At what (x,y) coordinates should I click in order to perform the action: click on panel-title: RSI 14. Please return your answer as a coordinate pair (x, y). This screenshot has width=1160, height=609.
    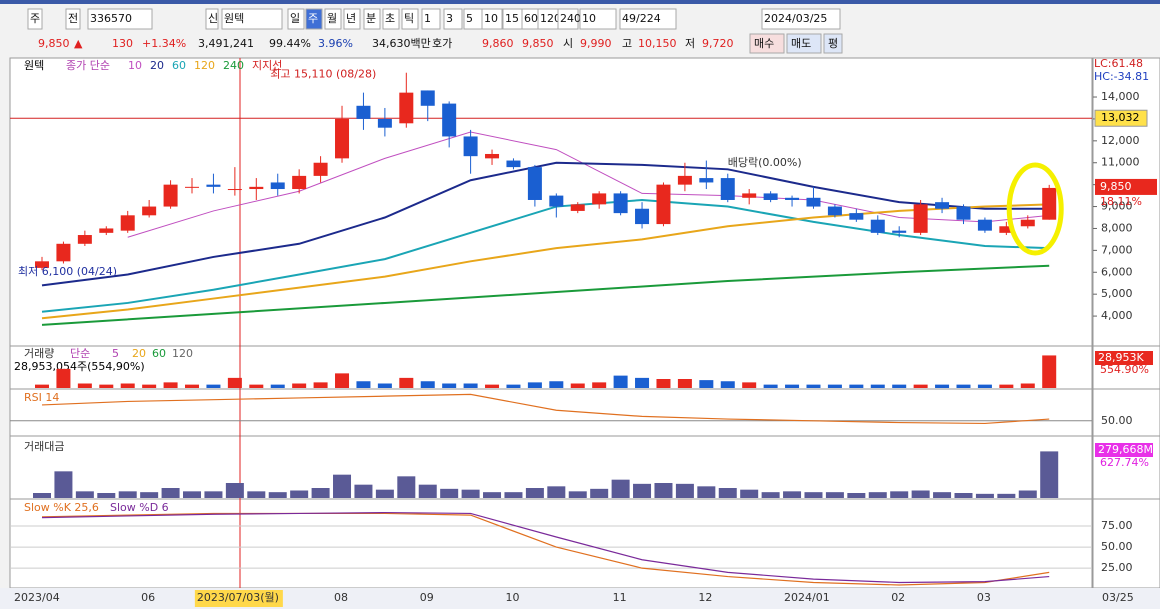
    Looking at the image, I should click on (41, 397).